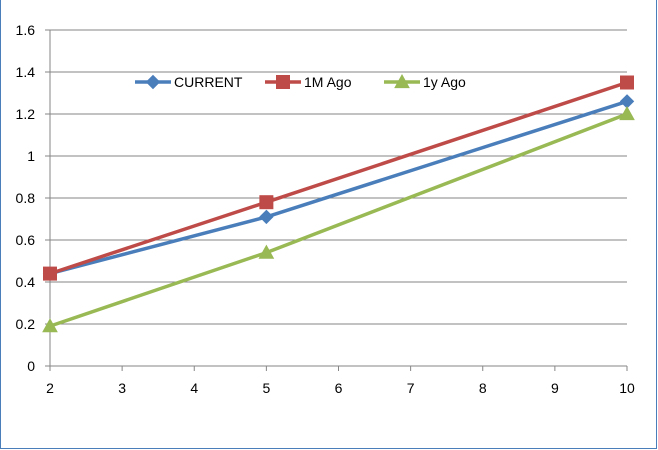 This screenshot has height=450, width=658. What do you see at coordinates (444, 82) in the screenshot?
I see `legend-label: 1y Ago` at bounding box center [444, 82].